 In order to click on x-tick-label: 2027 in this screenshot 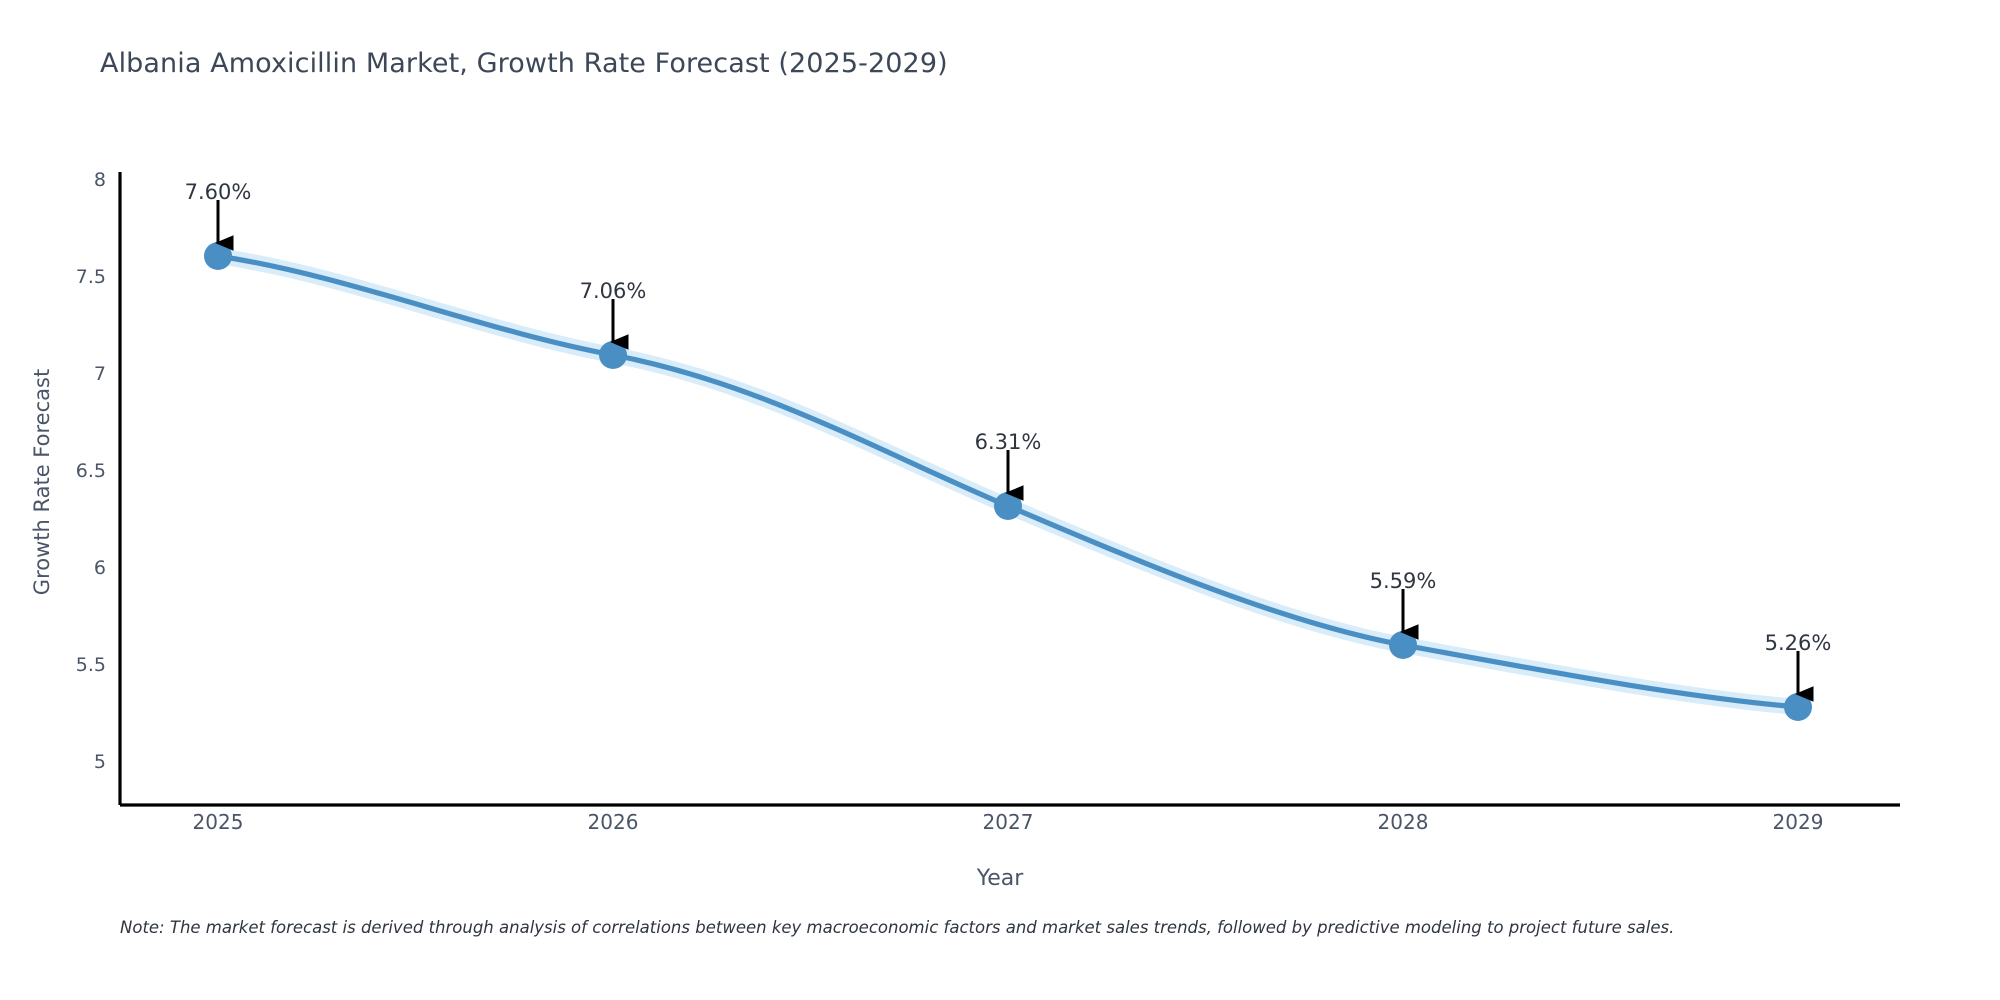, I will do `click(1008, 822)`.